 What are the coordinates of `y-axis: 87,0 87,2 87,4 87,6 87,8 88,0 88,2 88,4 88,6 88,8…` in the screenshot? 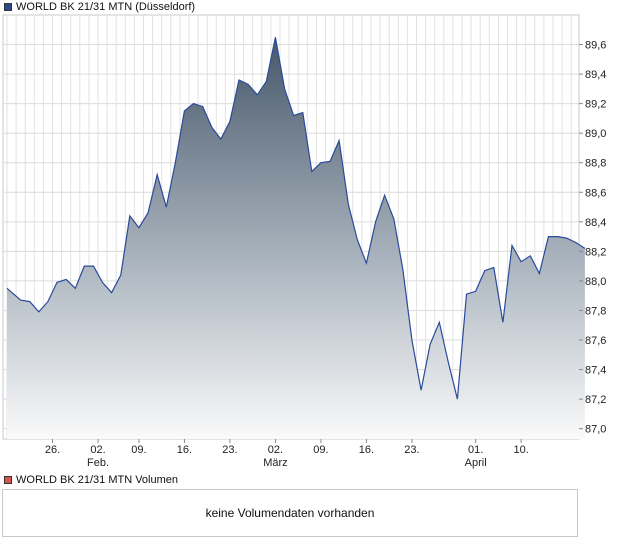 It's located at (592, 238).